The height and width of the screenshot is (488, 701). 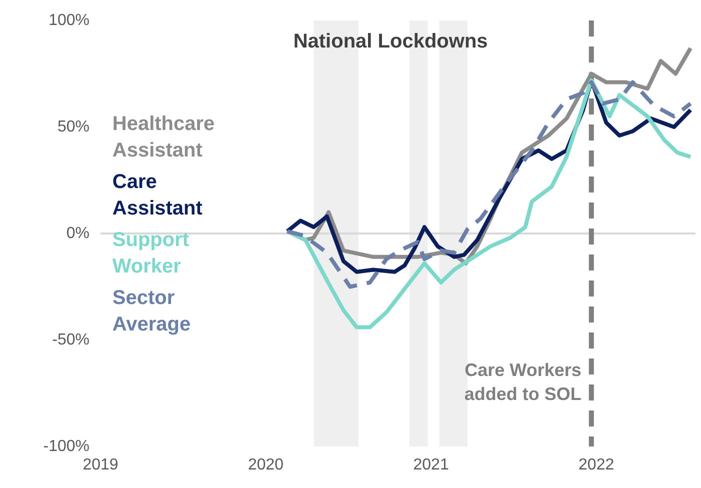 What do you see at coordinates (157, 195) in the screenshot?
I see `text: Care Assistant` at bounding box center [157, 195].